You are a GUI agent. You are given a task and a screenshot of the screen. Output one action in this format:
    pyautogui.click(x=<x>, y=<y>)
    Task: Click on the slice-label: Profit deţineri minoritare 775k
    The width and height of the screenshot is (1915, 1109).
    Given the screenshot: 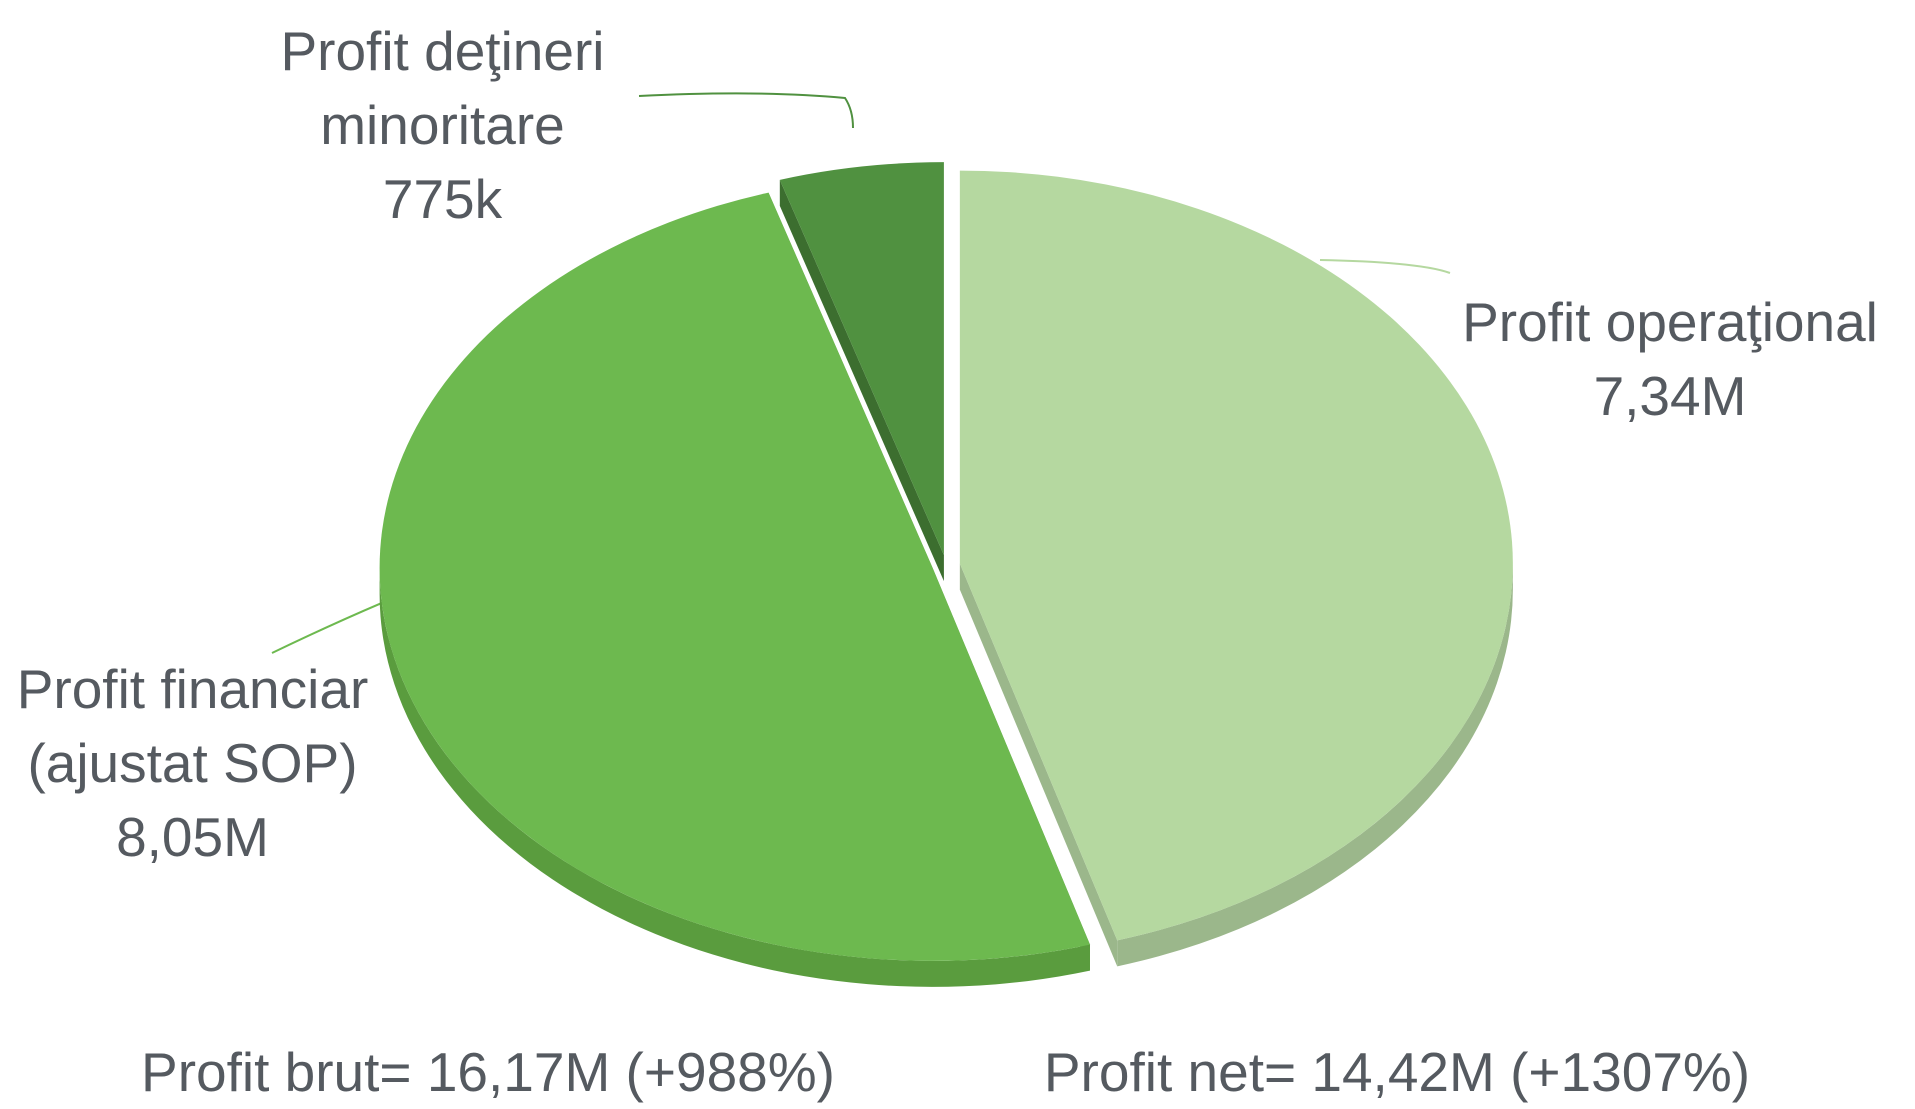 What is the action you would take?
    pyautogui.click(x=442, y=125)
    